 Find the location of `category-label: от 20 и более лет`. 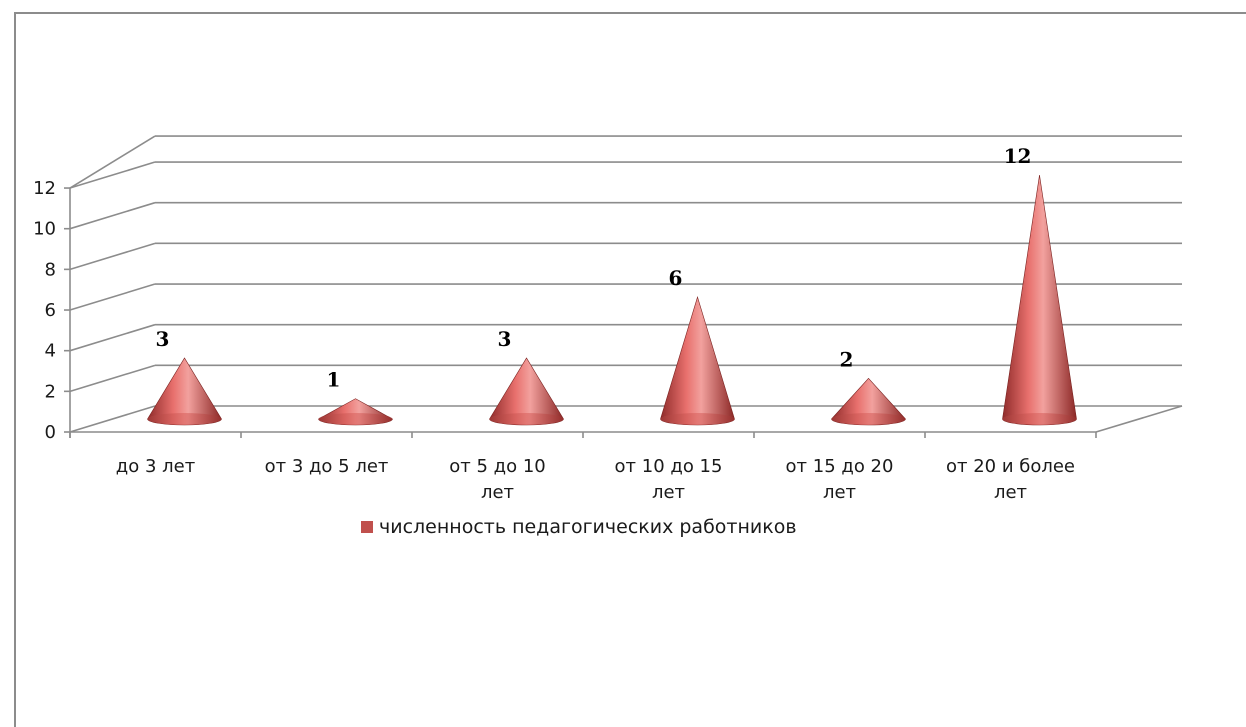

category-label: от 20 и более лет is located at coordinates (1010, 479).